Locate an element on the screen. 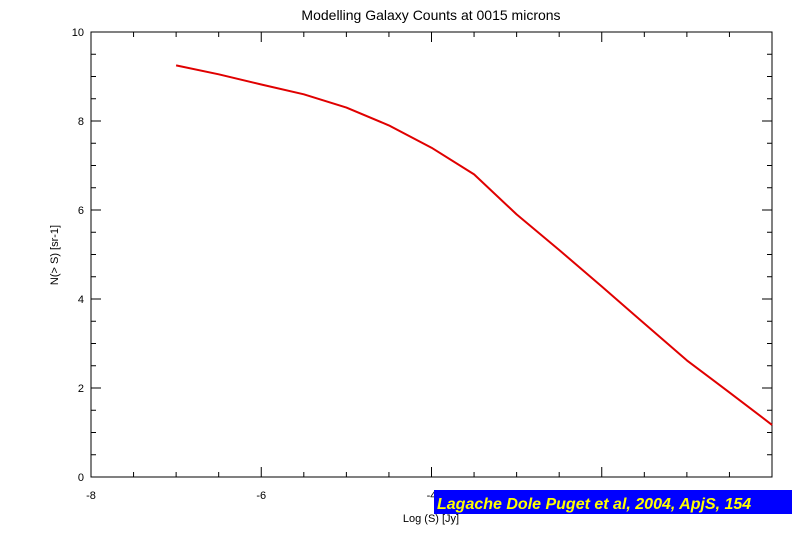 The width and height of the screenshot is (800, 540). y-tick-label: 10 is located at coordinates (78, 33).